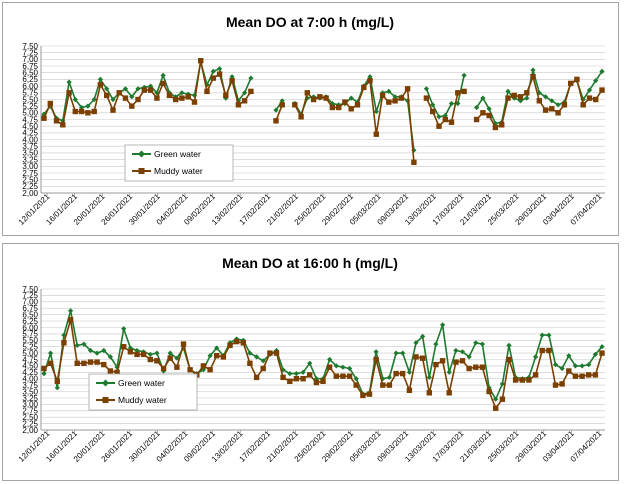 This screenshot has width=624, height=484. I want to click on y-tick-label: 2,50, so click(30, 417).